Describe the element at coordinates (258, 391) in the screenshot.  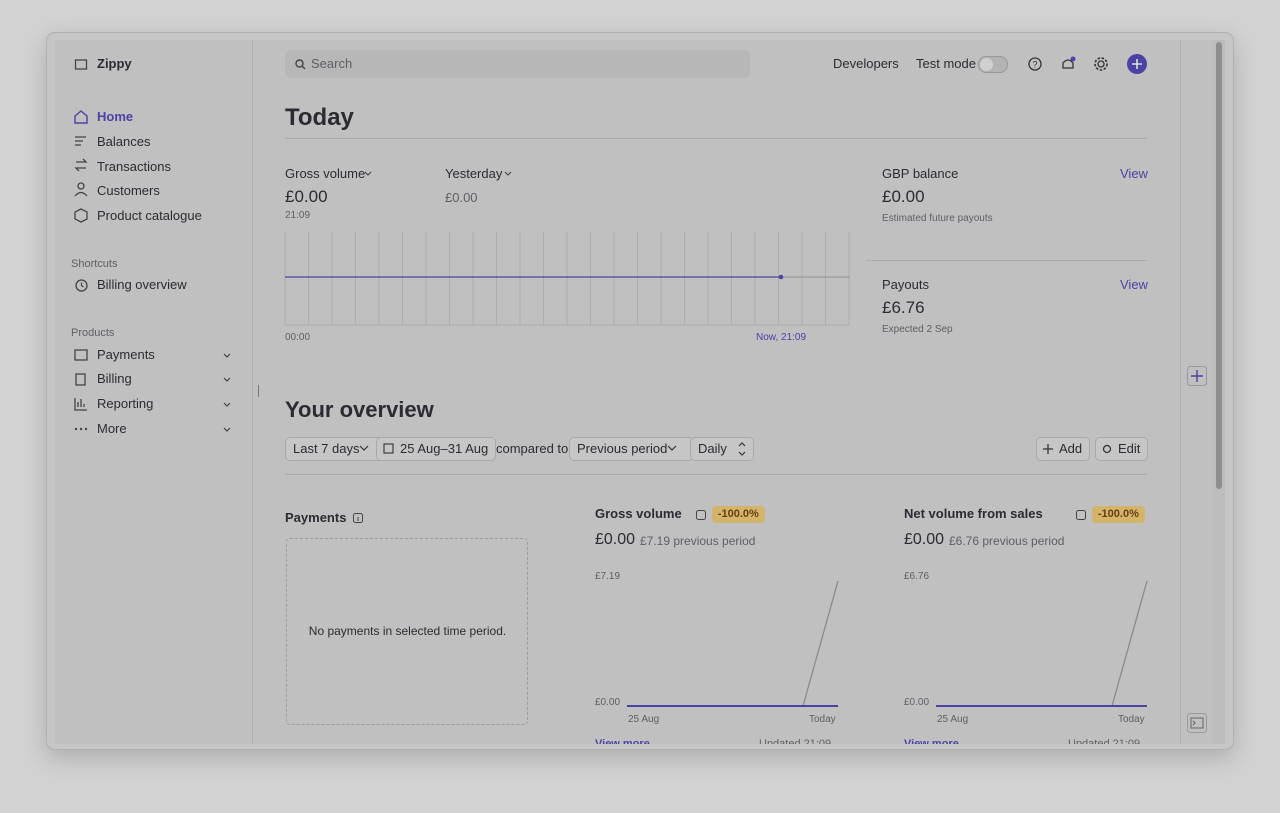
I see `resize-handle` at that location.